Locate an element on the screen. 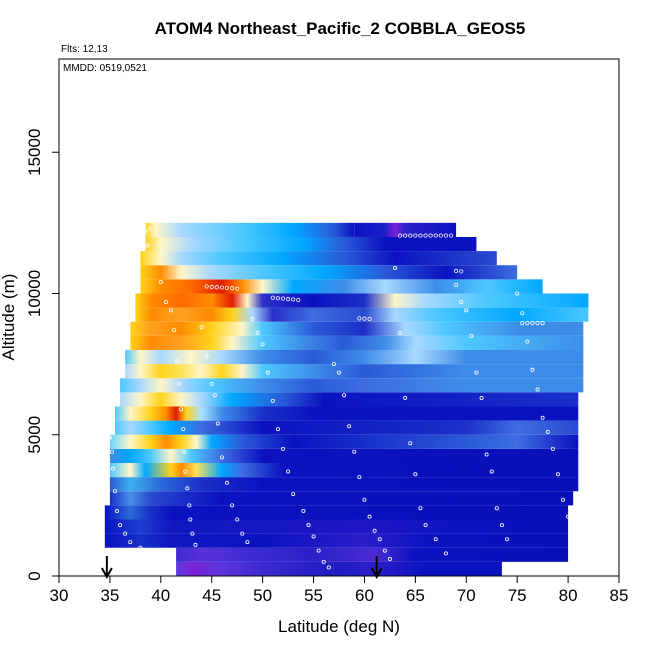 This screenshot has width=650, height=650. x-tick-label: 70 is located at coordinates (466, 595).